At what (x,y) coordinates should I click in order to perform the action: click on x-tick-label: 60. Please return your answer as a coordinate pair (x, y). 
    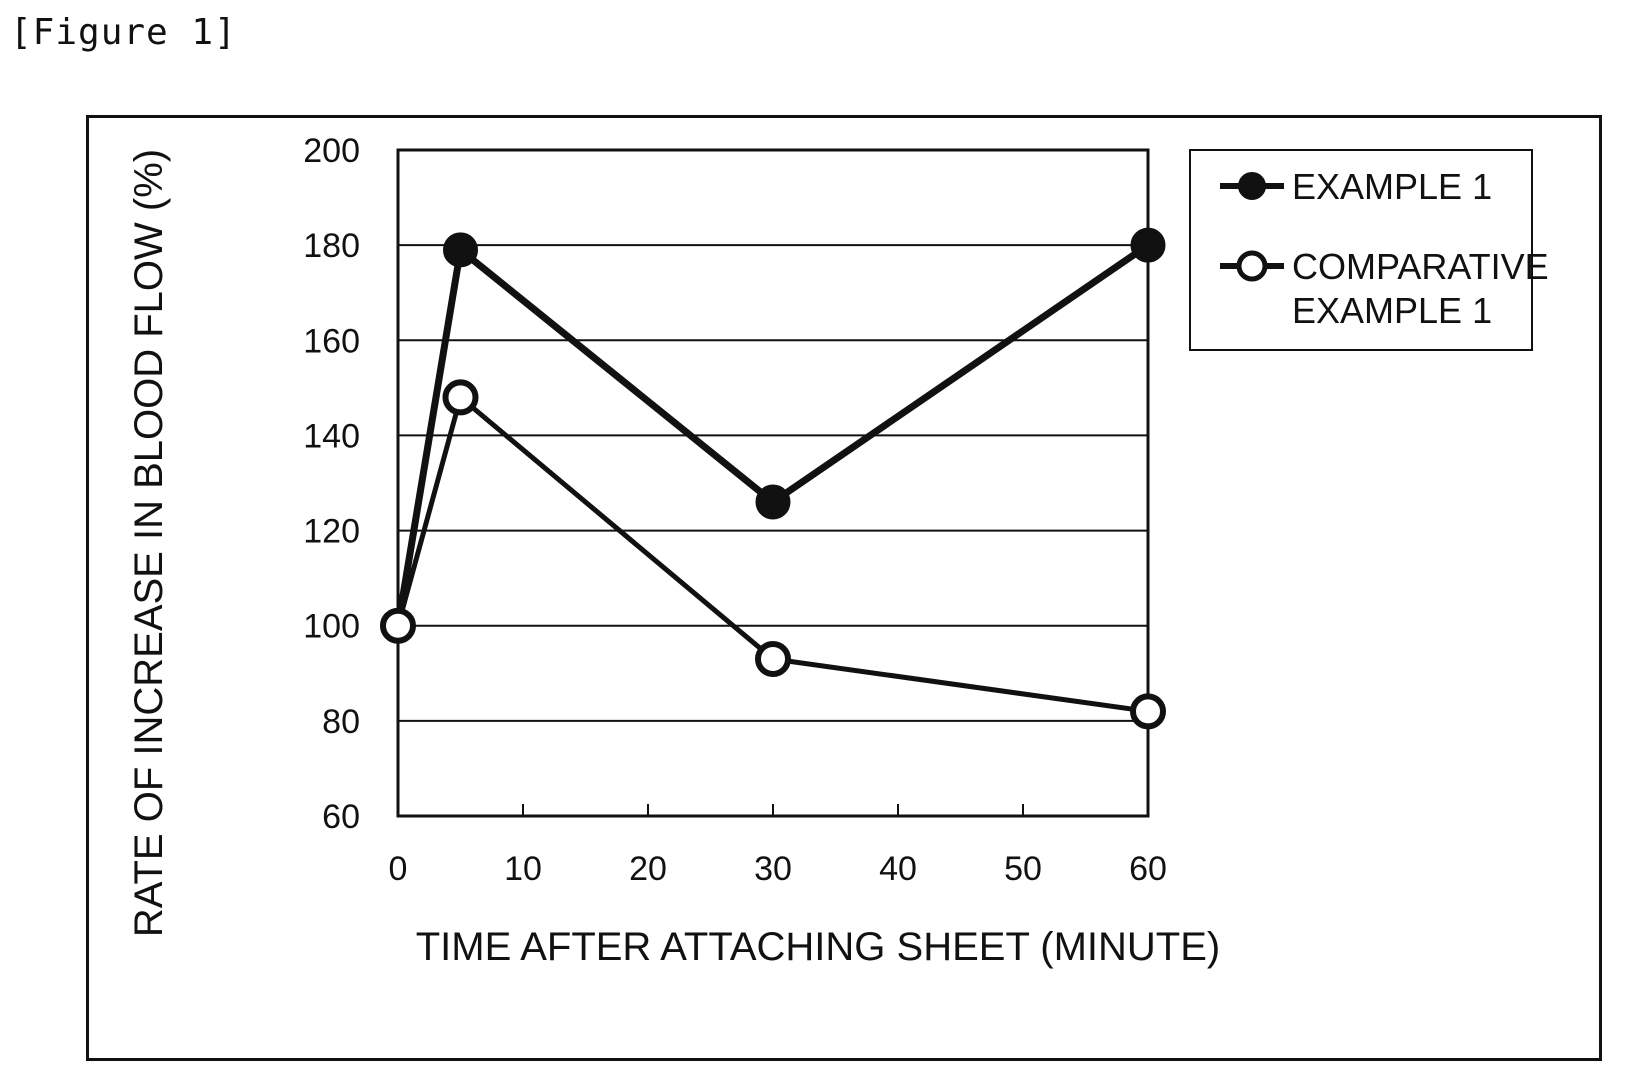
    Looking at the image, I should click on (1148, 869).